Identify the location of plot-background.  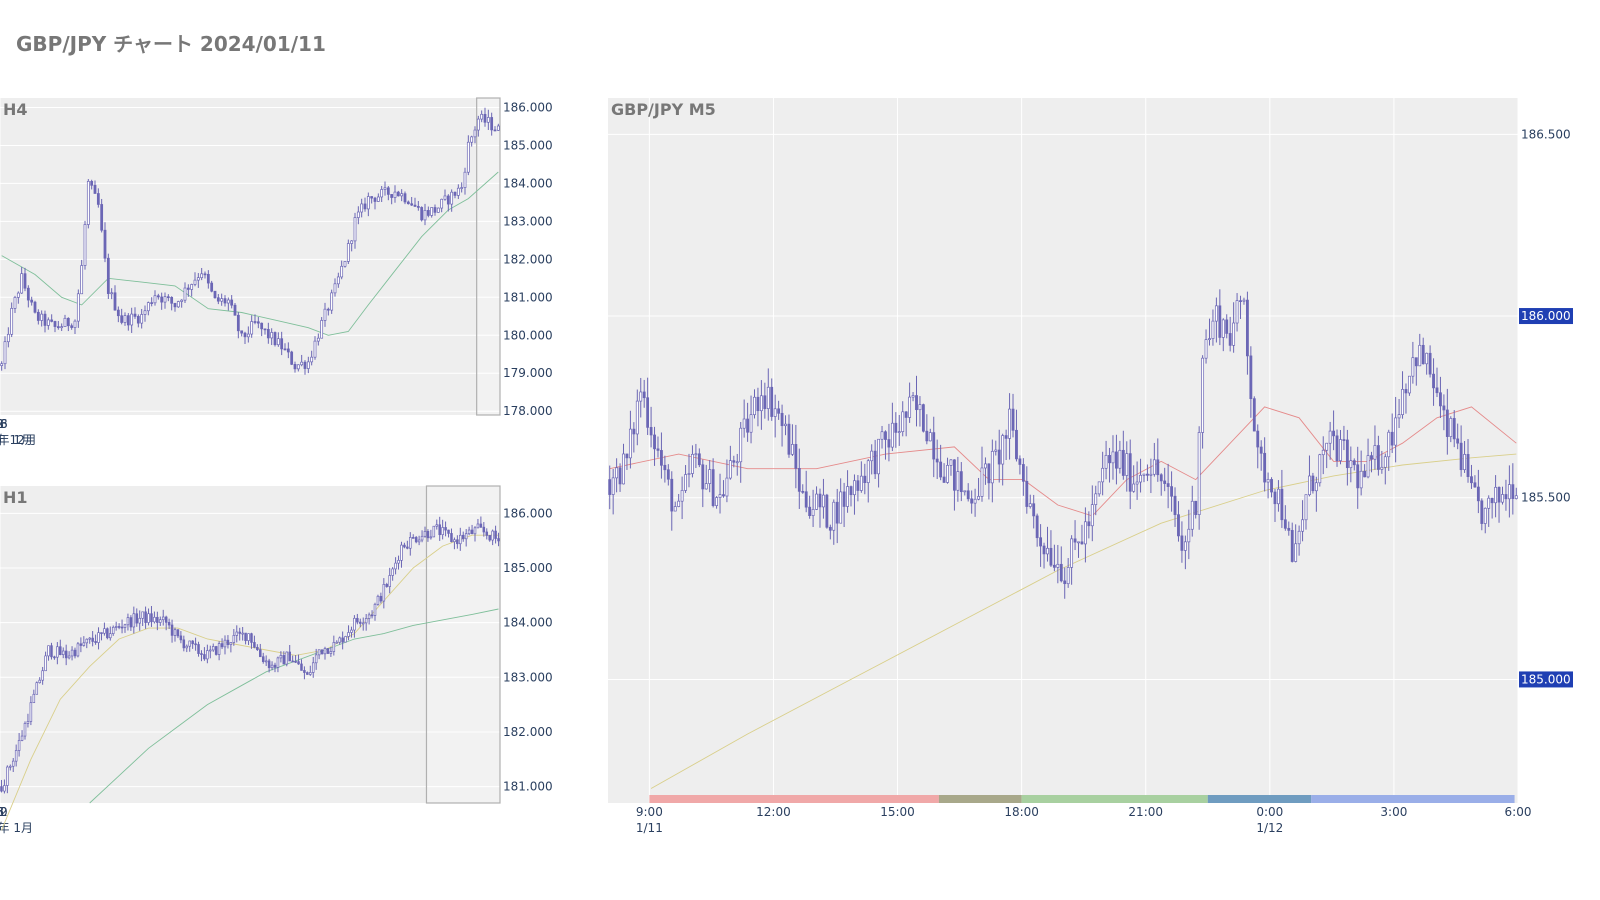
(250, 256).